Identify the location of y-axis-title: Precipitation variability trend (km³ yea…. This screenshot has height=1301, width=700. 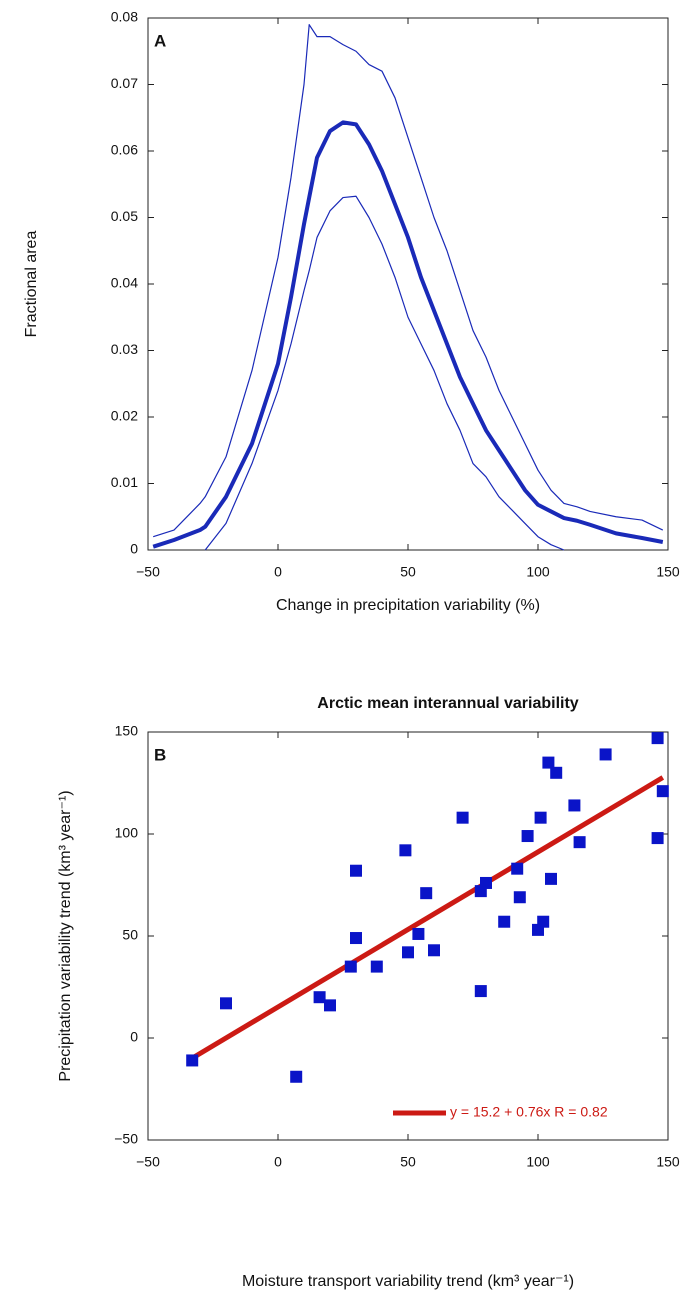
(65, 935).